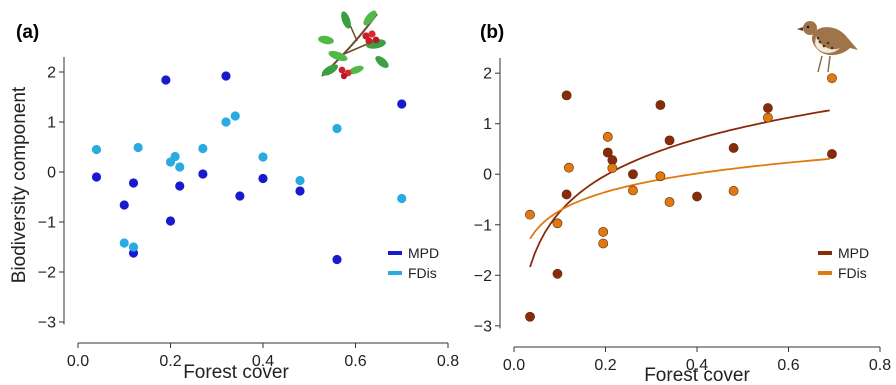 This screenshot has width=896, height=385. I want to click on panel-b-legend-label-mpd: MPD, so click(853, 253).